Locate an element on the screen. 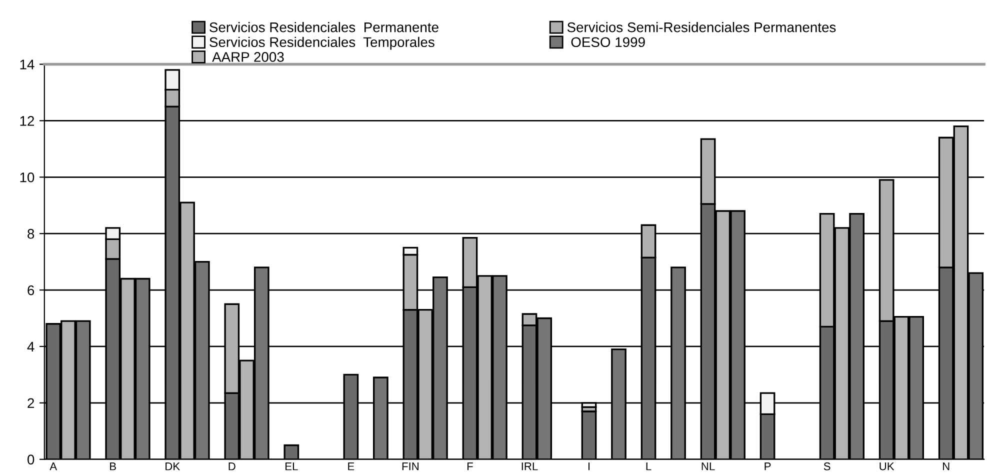 Image resolution: width=987 pixels, height=476 pixels. legend-label: Servicios Semi-Residenciales Permanentes is located at coordinates (701, 27).